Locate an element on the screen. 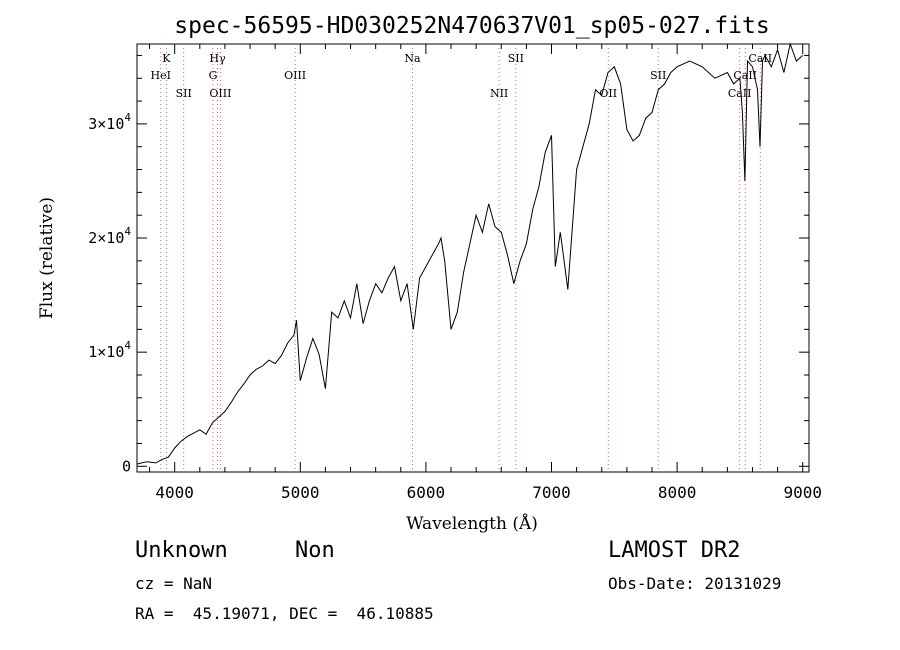 Image resolution: width=900 pixels, height=650 pixels. line-label-5: OIII is located at coordinates (220, 93).